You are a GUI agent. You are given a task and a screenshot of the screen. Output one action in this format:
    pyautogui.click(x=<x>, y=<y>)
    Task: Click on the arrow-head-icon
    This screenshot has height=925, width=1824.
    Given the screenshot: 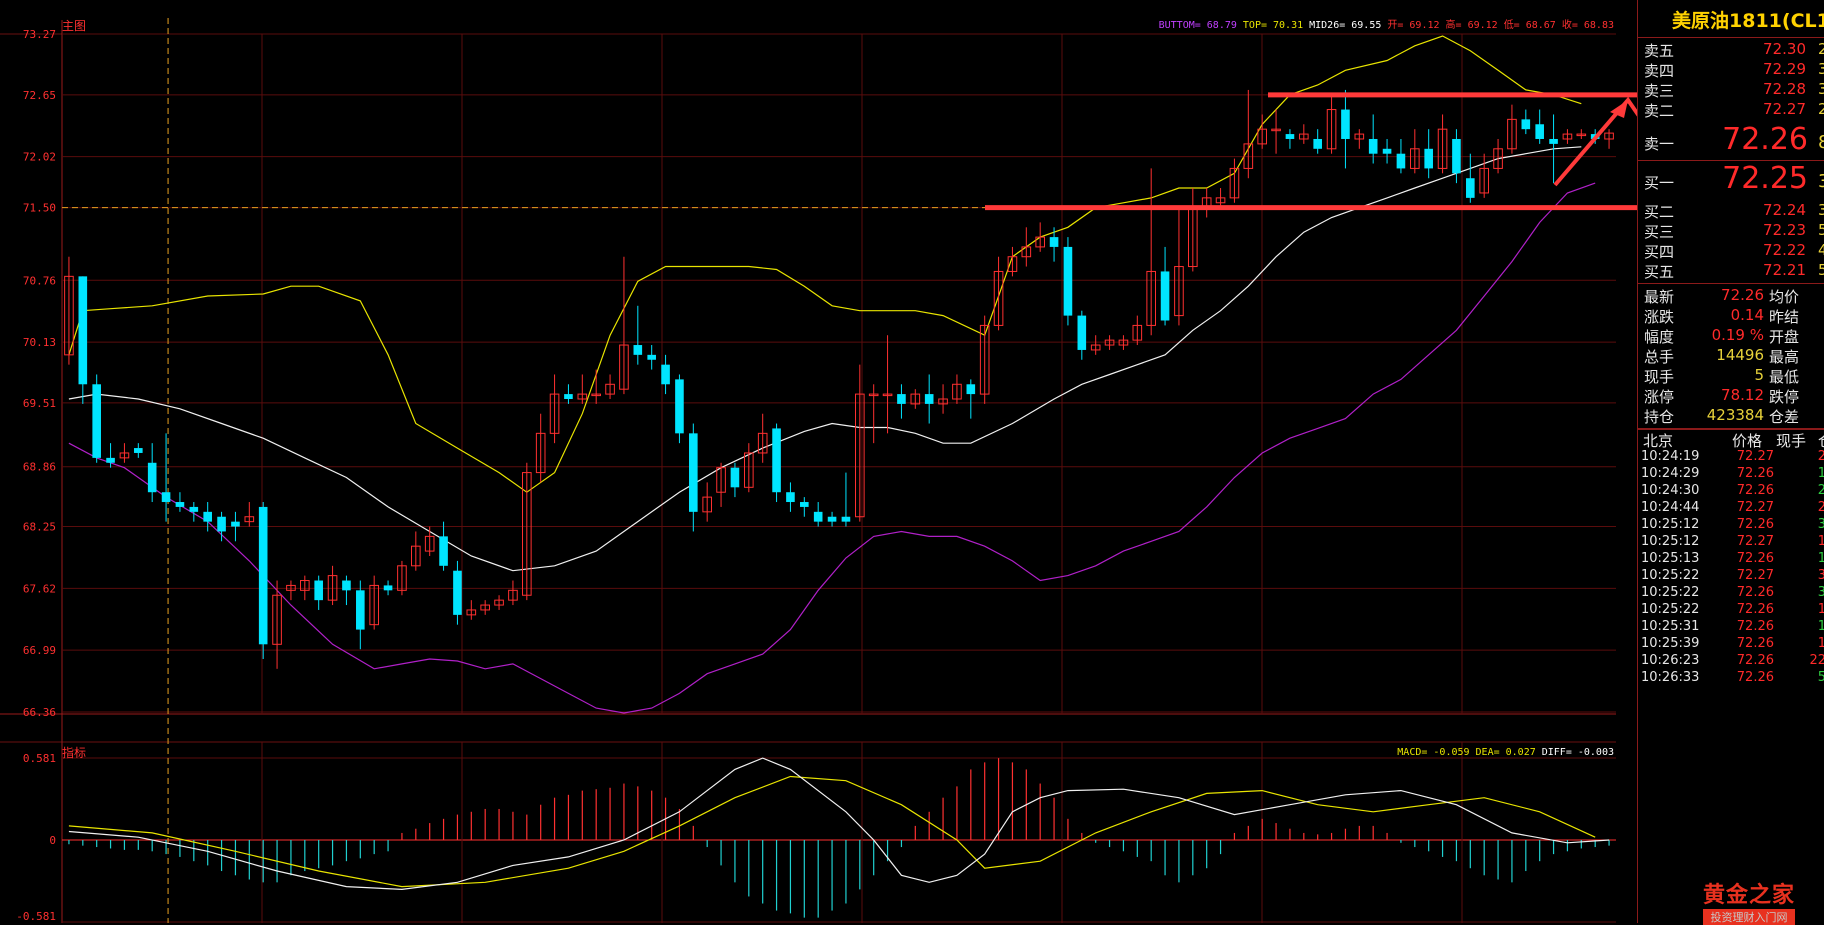 What is the action you would take?
    pyautogui.click(x=1619, y=109)
    